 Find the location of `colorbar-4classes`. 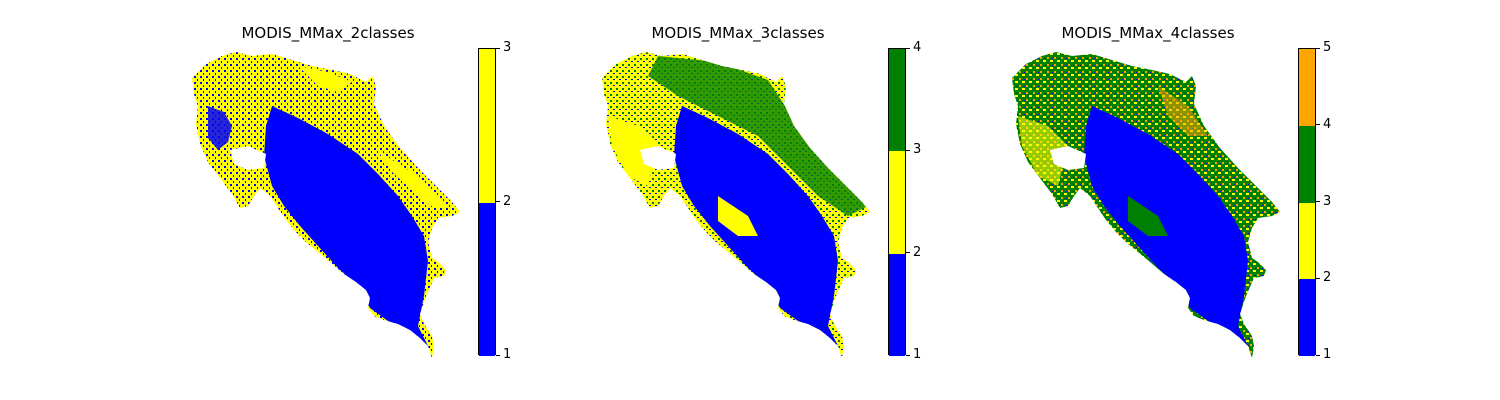

colorbar-4classes is located at coordinates (1307, 202).